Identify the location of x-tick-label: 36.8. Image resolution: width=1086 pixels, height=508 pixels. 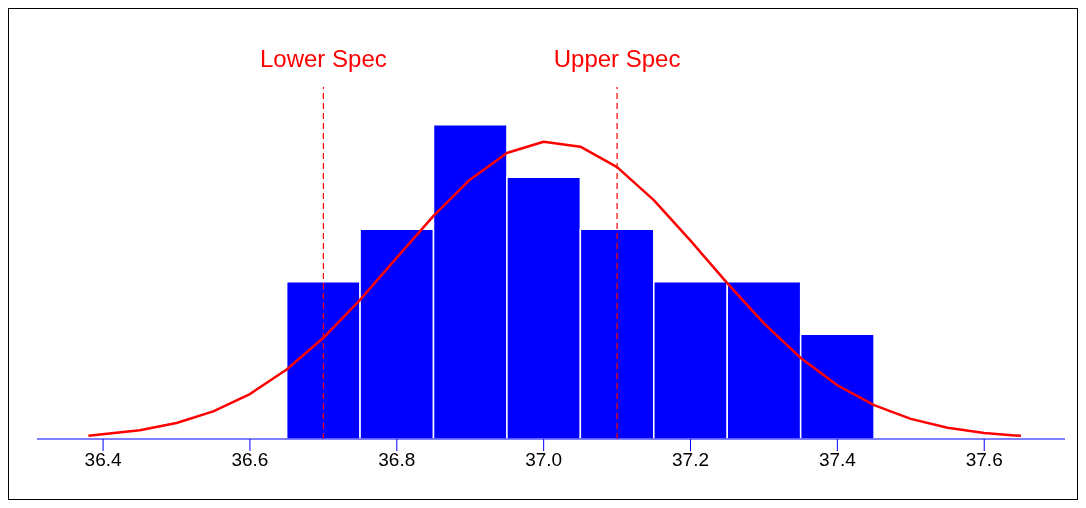
(397, 460).